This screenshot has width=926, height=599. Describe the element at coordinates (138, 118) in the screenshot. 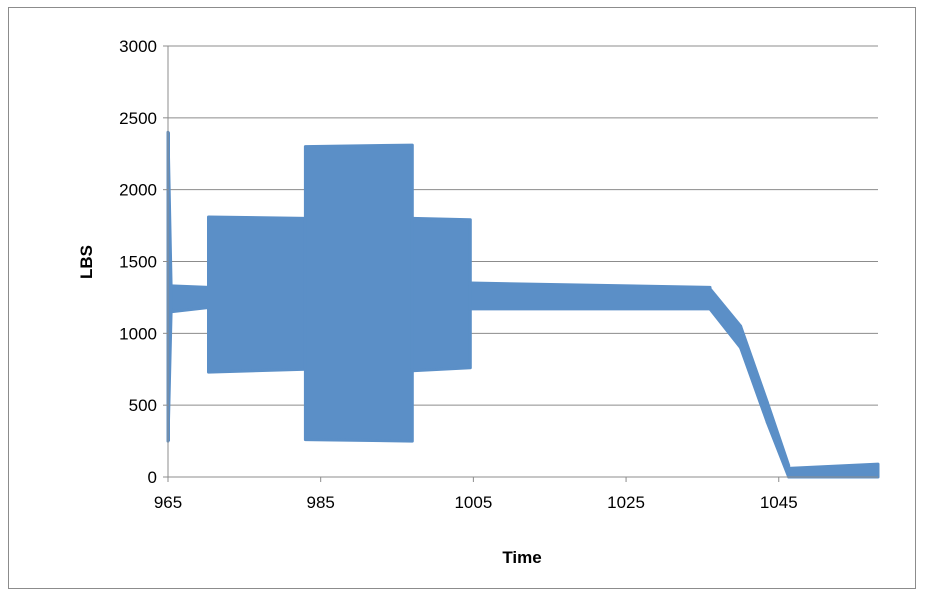

I see `y-tick-label: 2500` at that location.